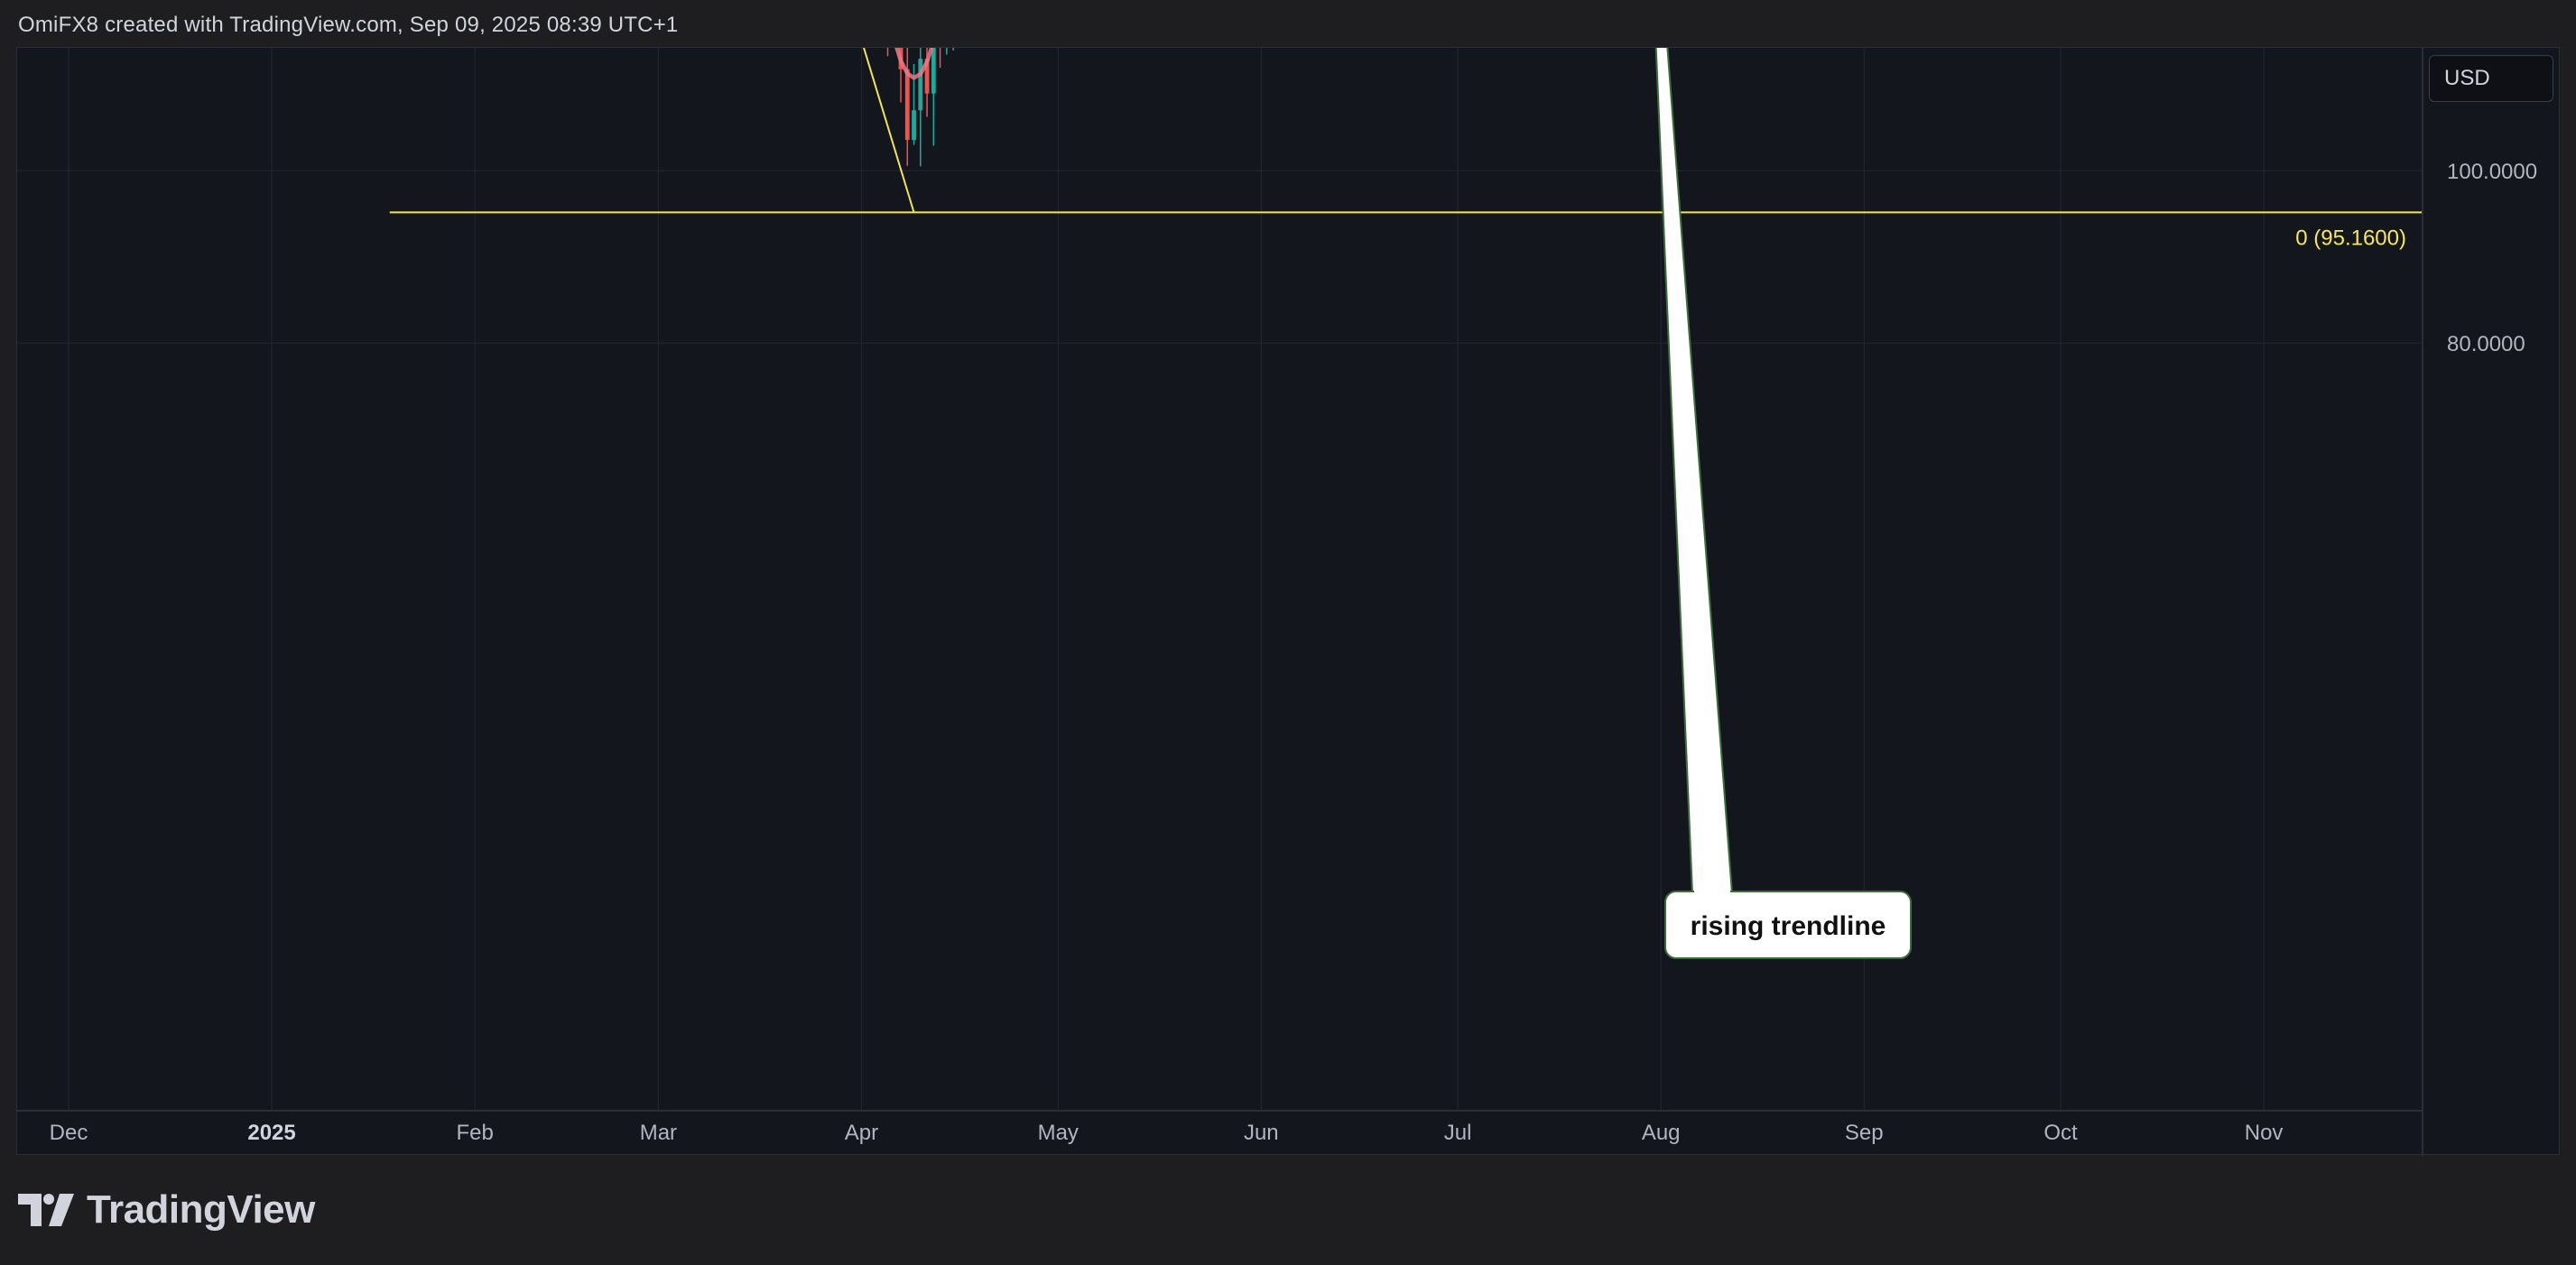 The width and height of the screenshot is (2576, 1265). Describe the element at coordinates (2492, 172) in the screenshot. I see `y-tick-label: 100.0000` at that location.